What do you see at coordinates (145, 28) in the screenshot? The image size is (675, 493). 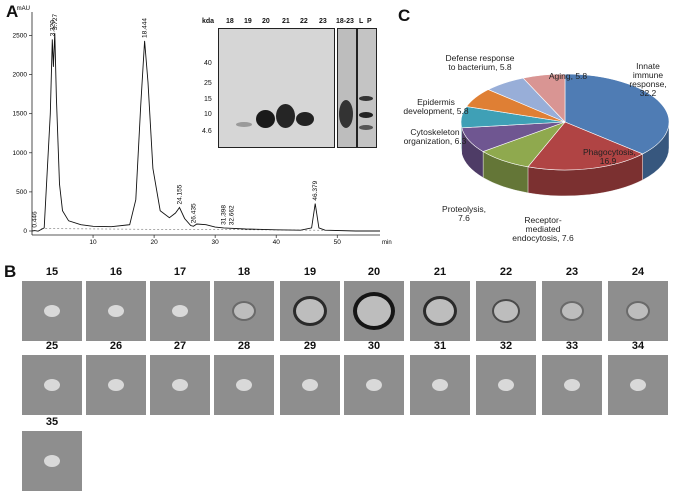 I see `peak-label: 18.444` at bounding box center [145, 28].